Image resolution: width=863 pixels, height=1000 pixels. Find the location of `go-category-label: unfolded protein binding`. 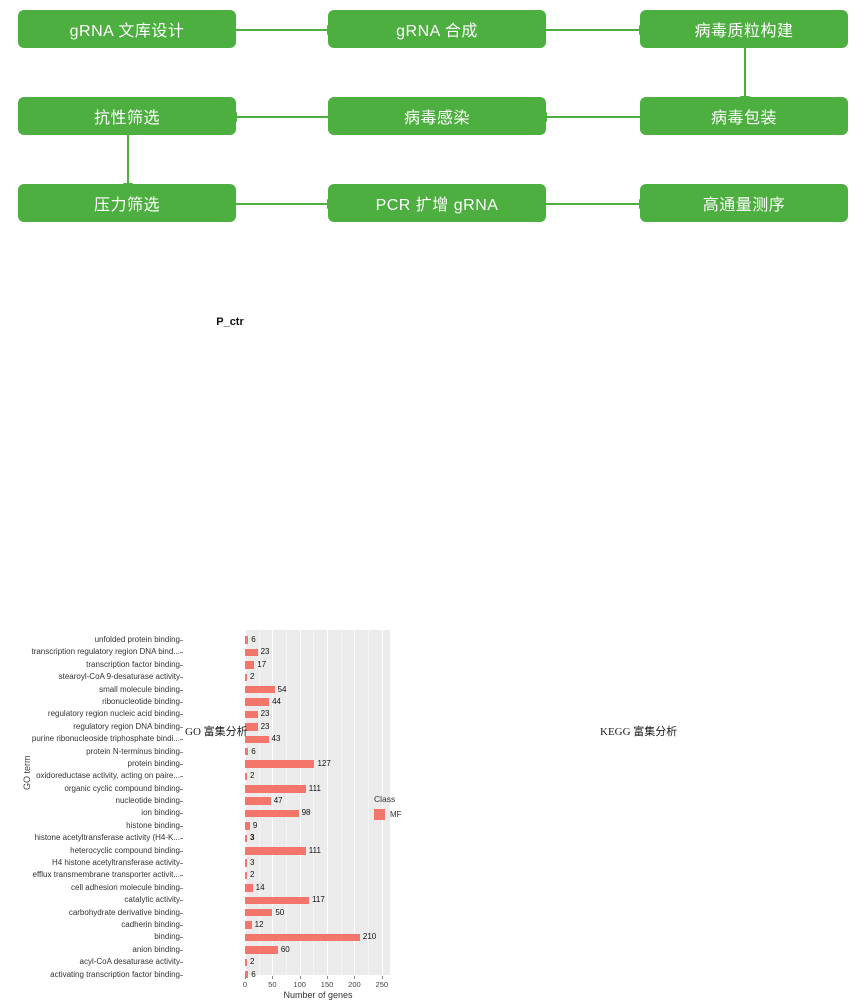

go-category-label: unfolded protein binding is located at coordinates (137, 639).